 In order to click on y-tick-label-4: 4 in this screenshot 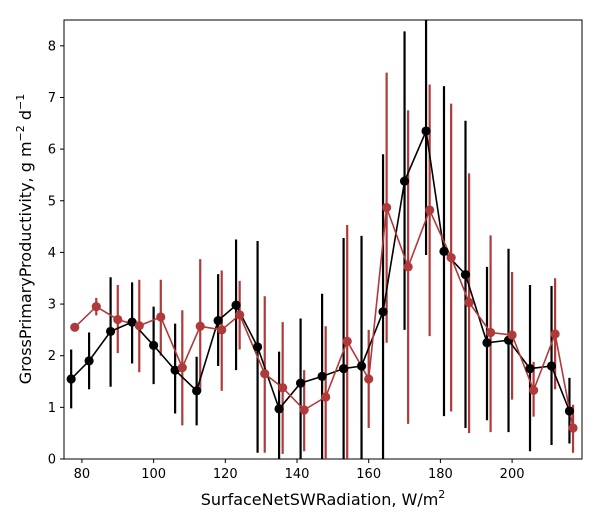, I will do `click(52, 253)`.